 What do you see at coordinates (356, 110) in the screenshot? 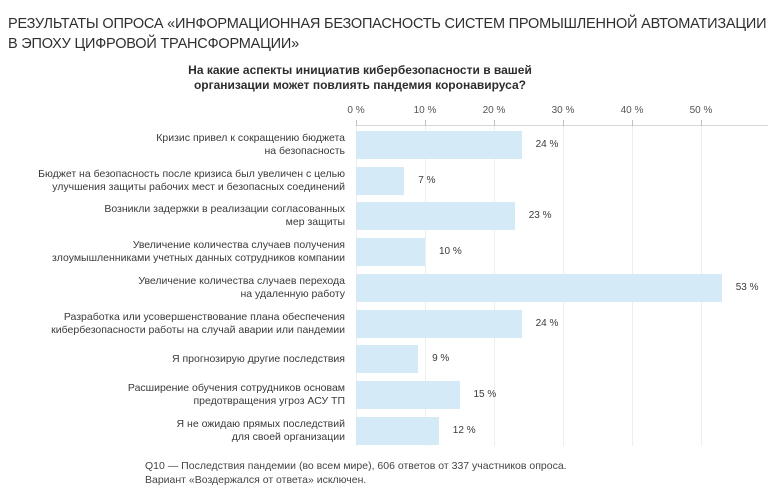
I see `tick-label: 0 %` at bounding box center [356, 110].